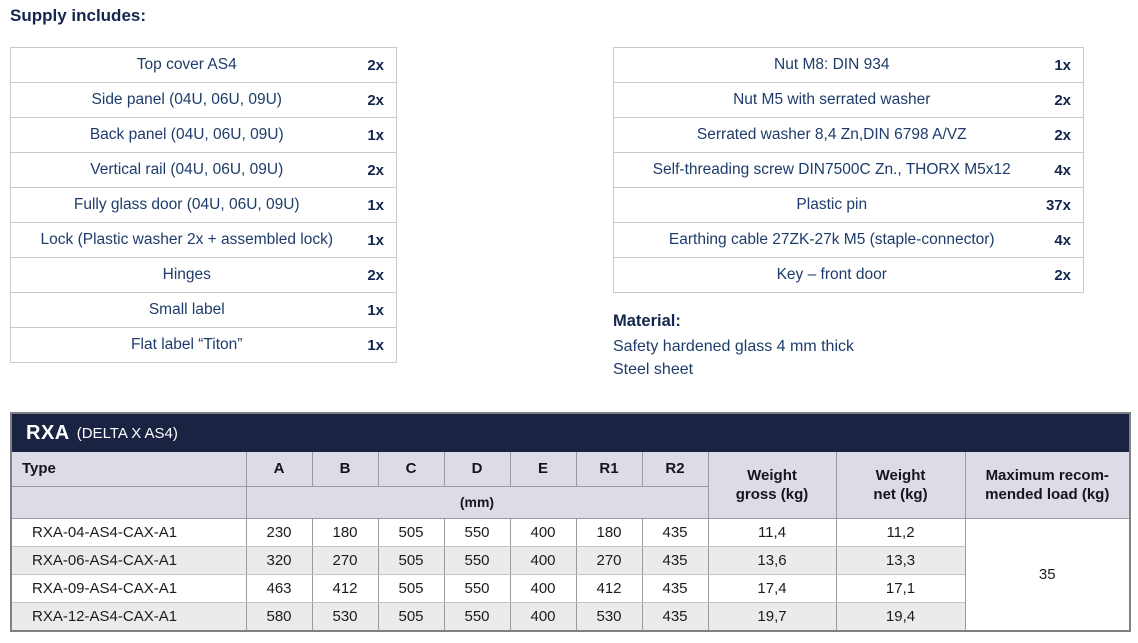 The image size is (1138, 643). Describe the element at coordinates (608, 469) in the screenshot. I see `col-header-r1: R1` at that location.